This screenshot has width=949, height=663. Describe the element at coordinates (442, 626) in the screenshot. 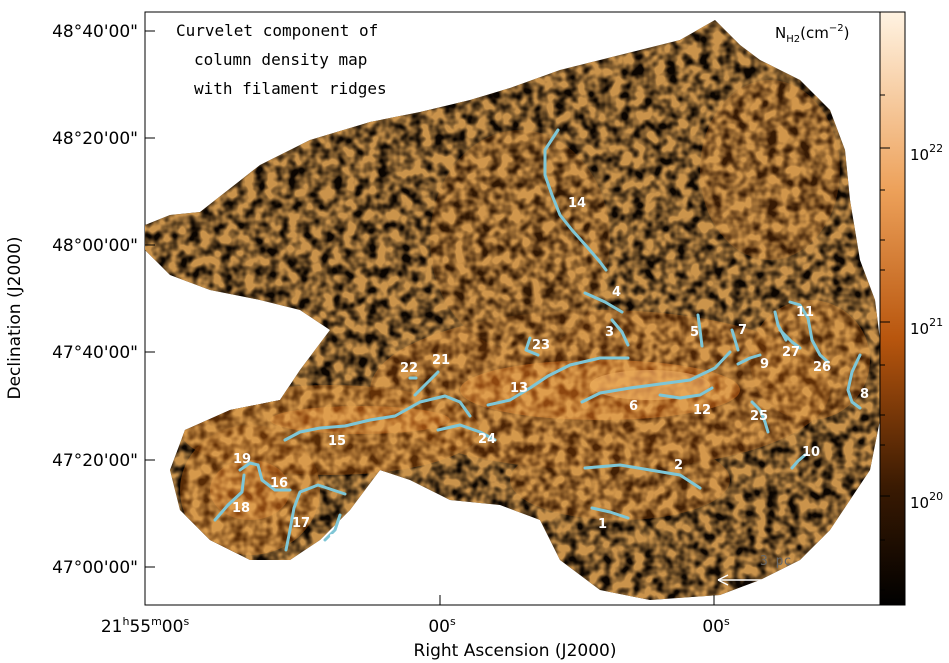

I see `x-tick-label-2: 00s` at that location.